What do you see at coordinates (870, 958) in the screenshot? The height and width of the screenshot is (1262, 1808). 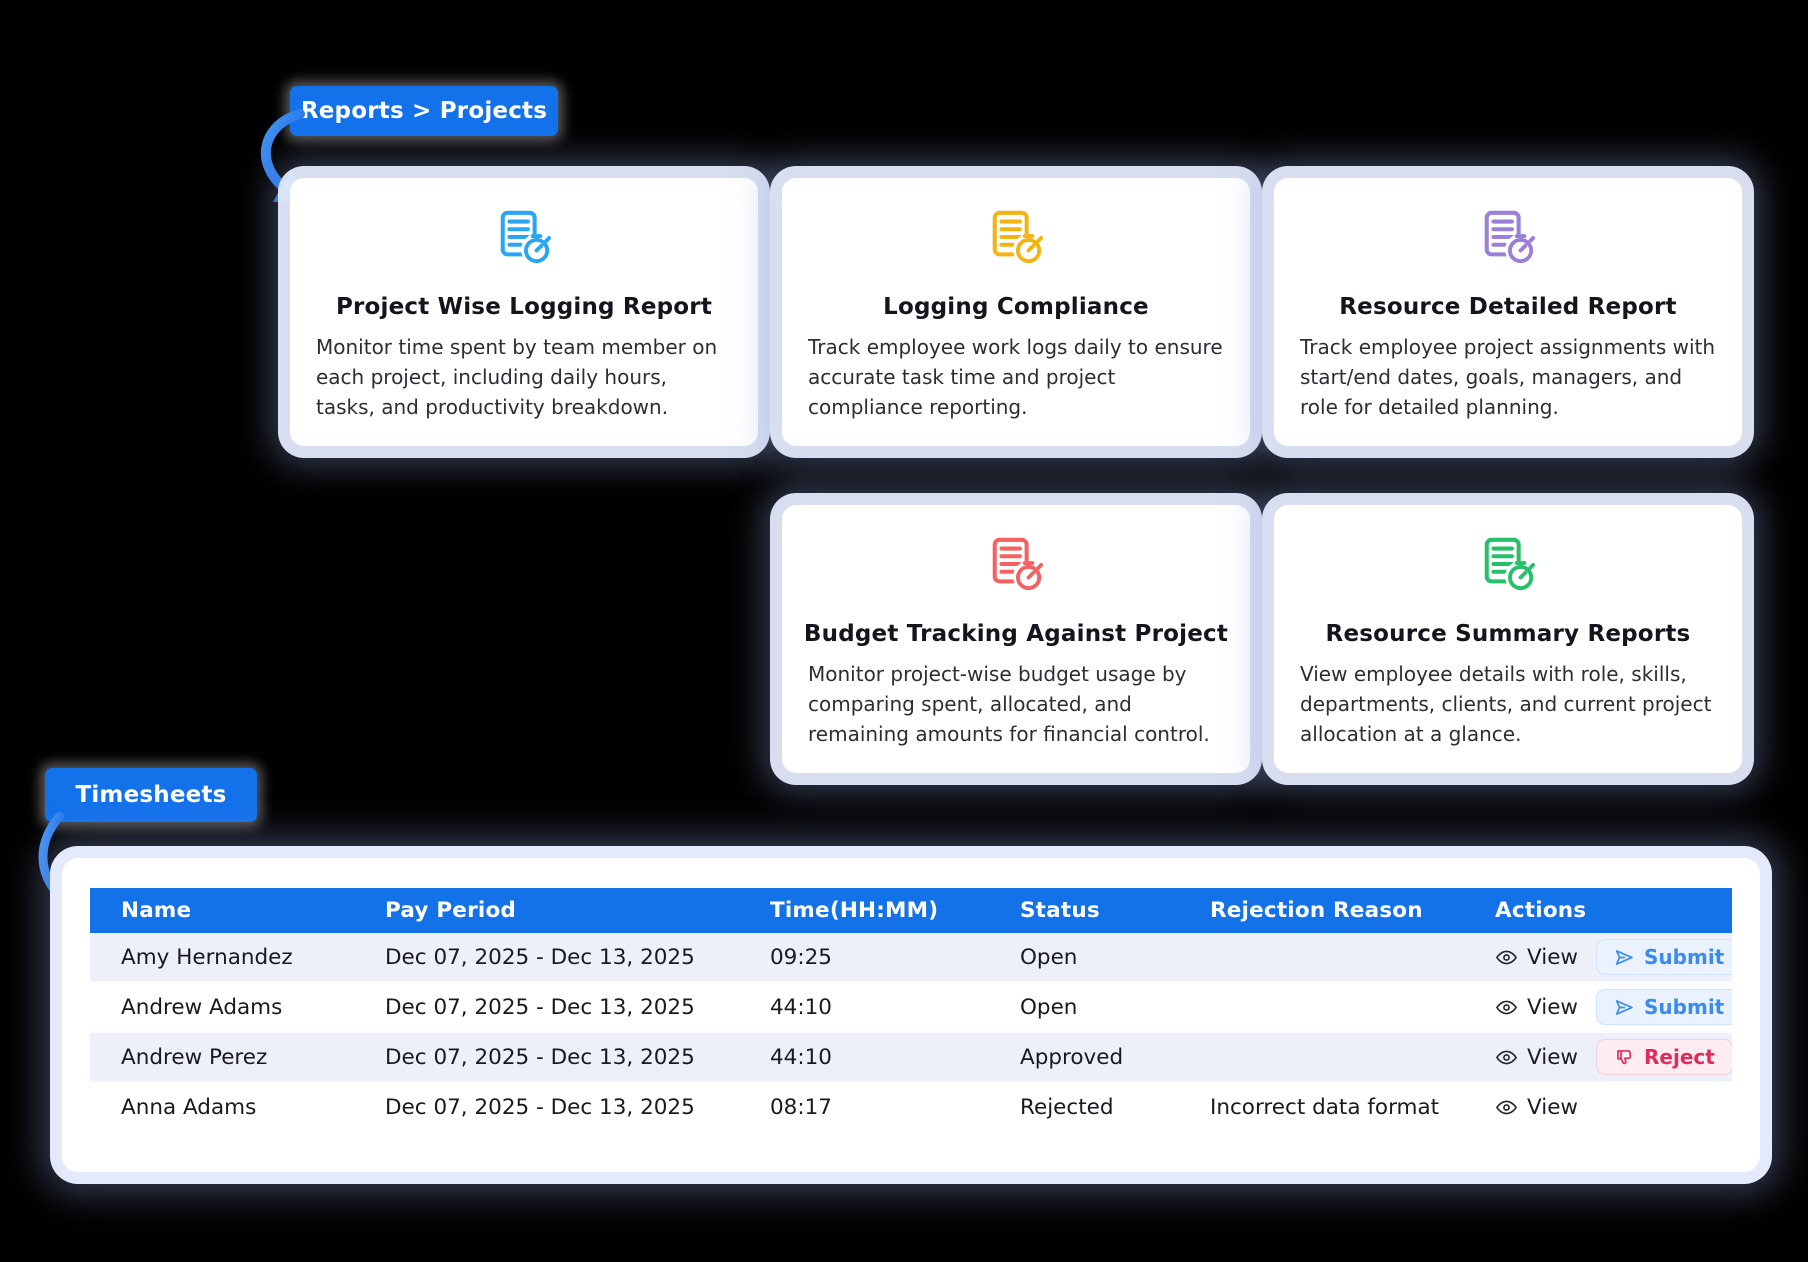 I see `cell-time: 09:25` at bounding box center [870, 958].